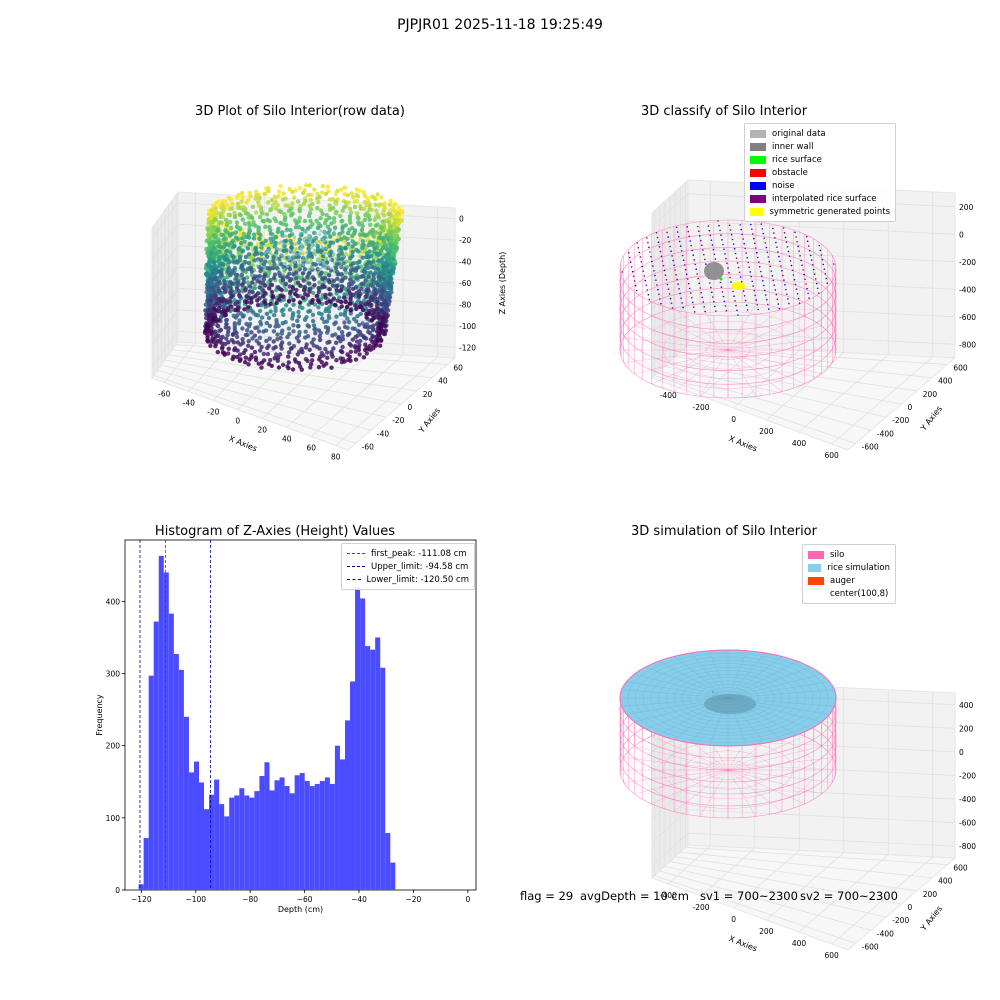 This screenshot has height=1000, width=1000. Describe the element at coordinates (634, 896) in the screenshot. I see `status-avg-depth: avgDepth = 10 cm` at that location.